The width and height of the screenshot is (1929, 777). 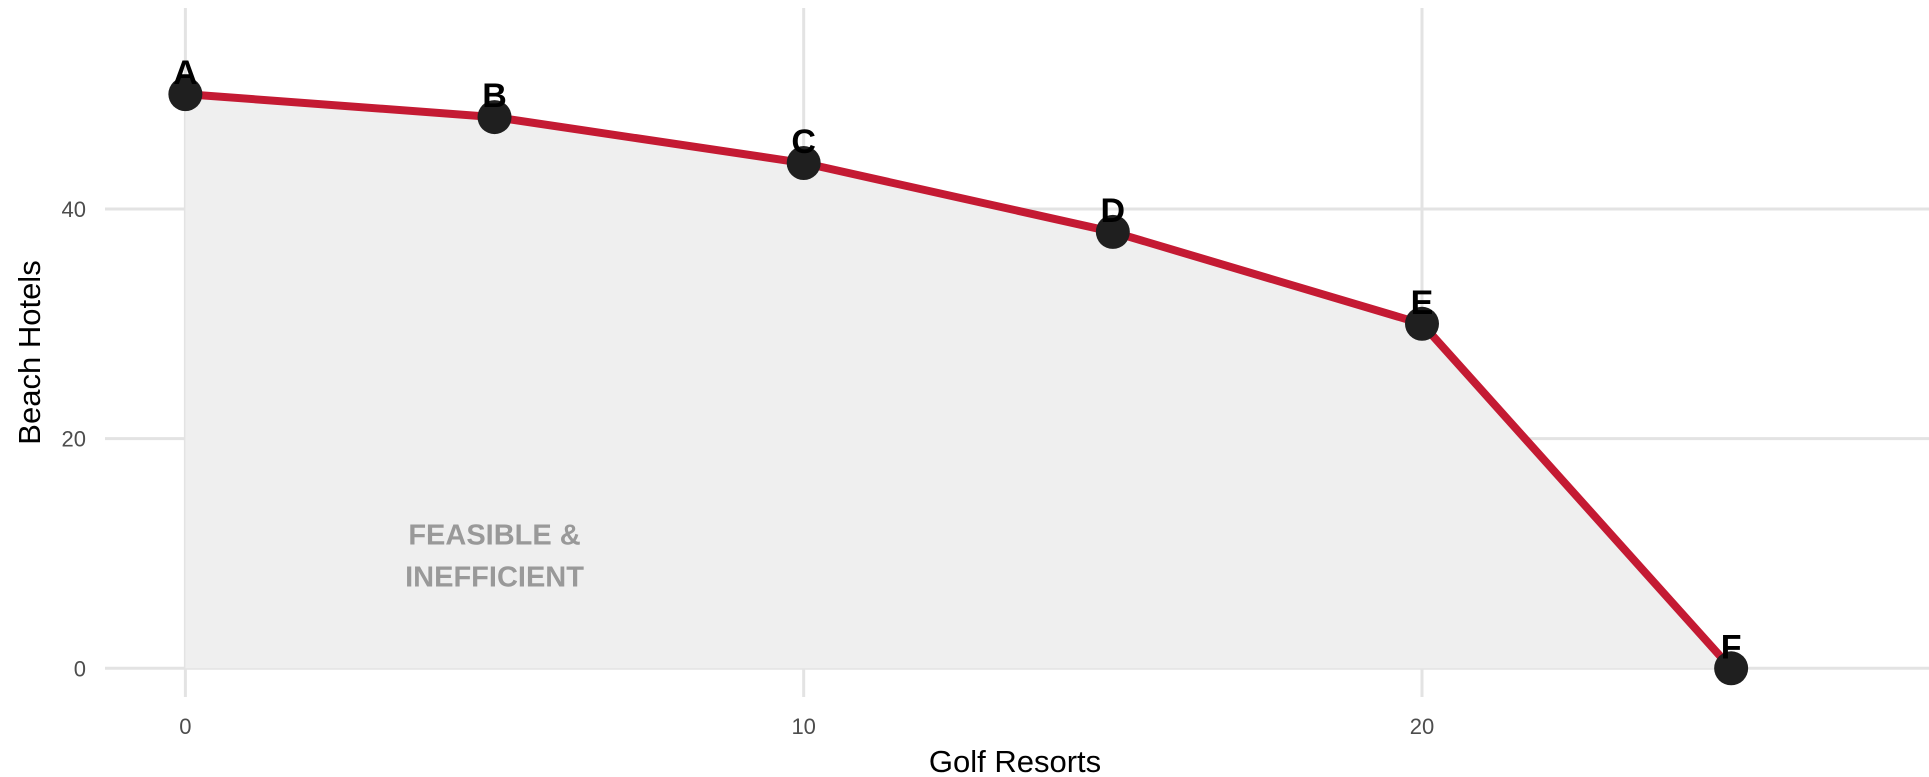 What do you see at coordinates (494, 577) in the screenshot?
I see `region-label-line-2: INEFFICIENT` at bounding box center [494, 577].